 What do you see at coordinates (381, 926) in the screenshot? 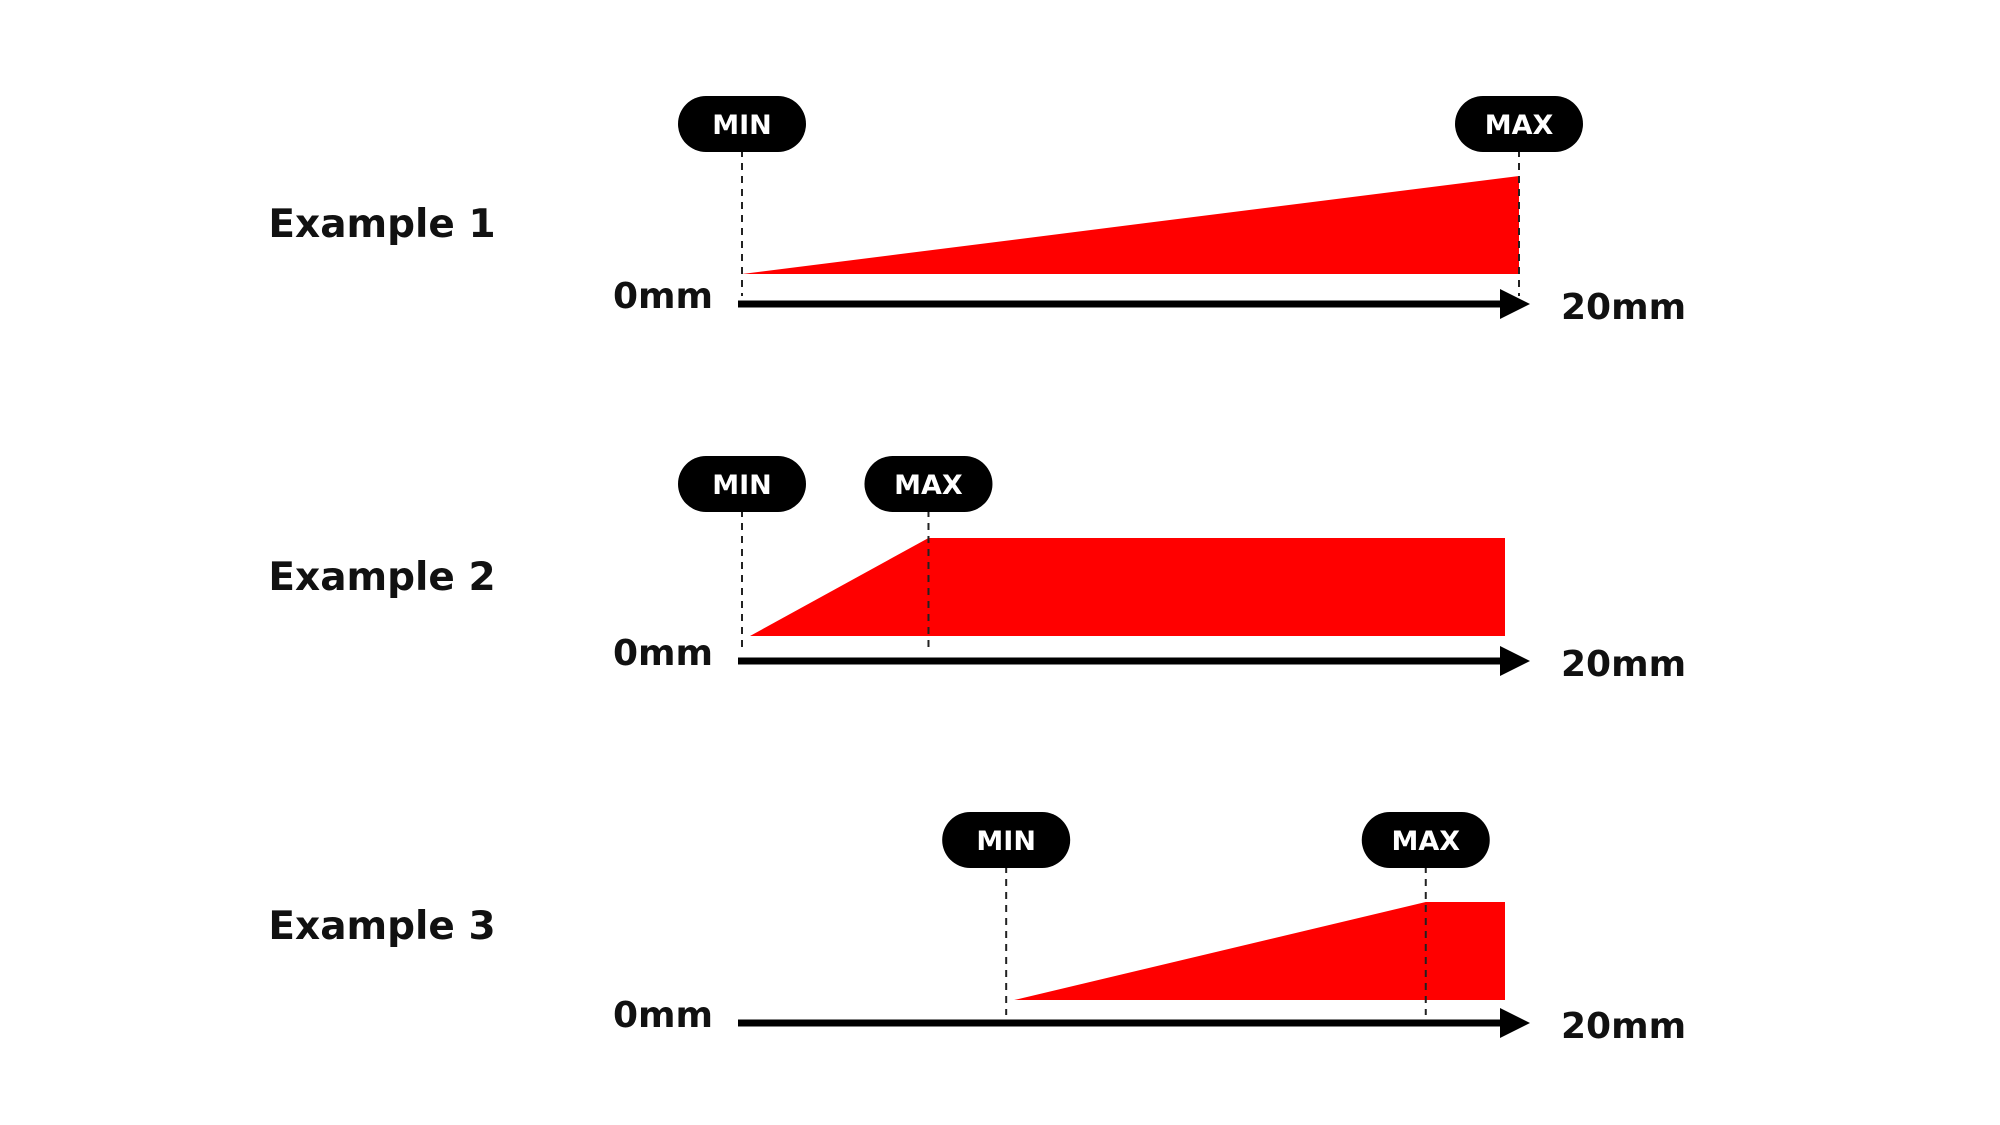
I see `example-label: Example 3` at bounding box center [381, 926].